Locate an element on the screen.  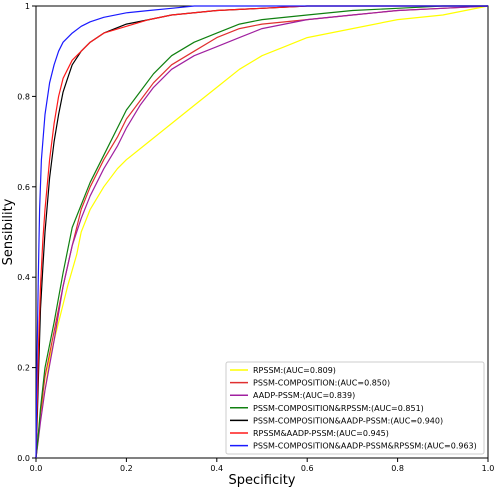
y-tick-label: 0.0 is located at coordinates (23, 458).